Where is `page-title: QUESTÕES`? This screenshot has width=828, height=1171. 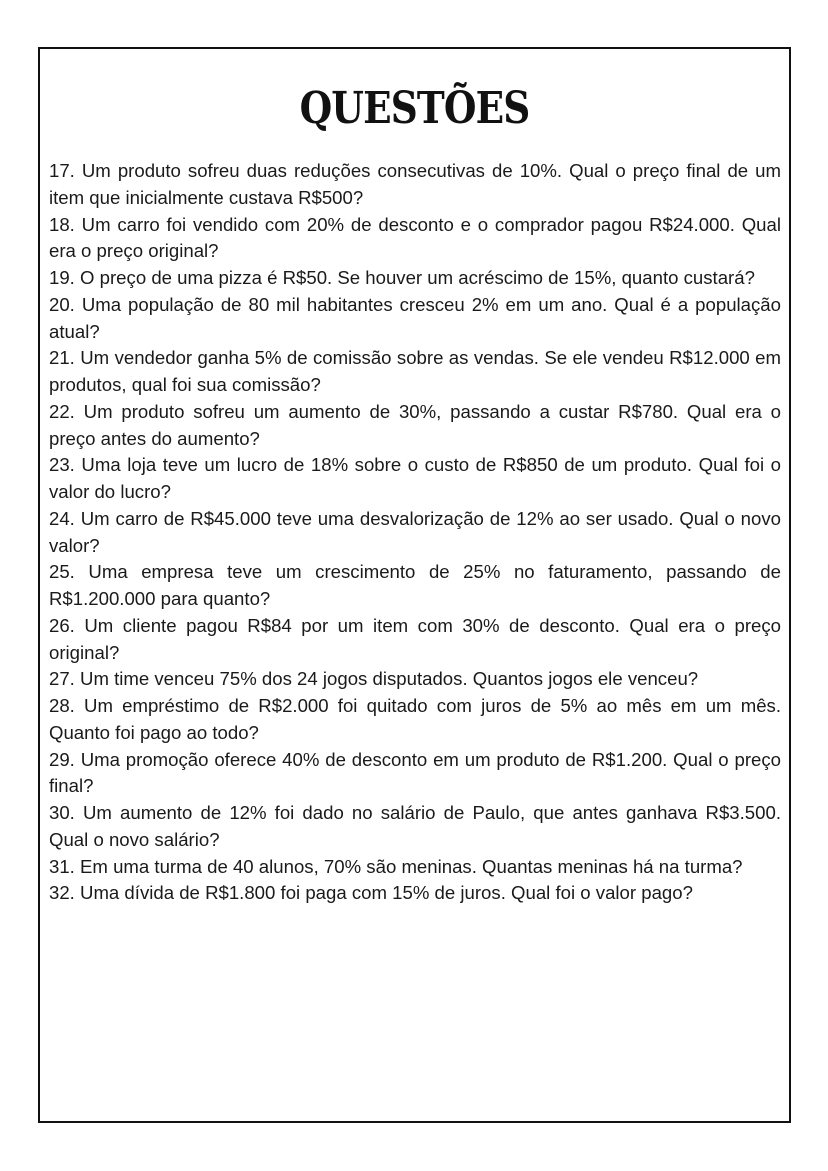 page-title: QUESTÕES is located at coordinates (415, 108).